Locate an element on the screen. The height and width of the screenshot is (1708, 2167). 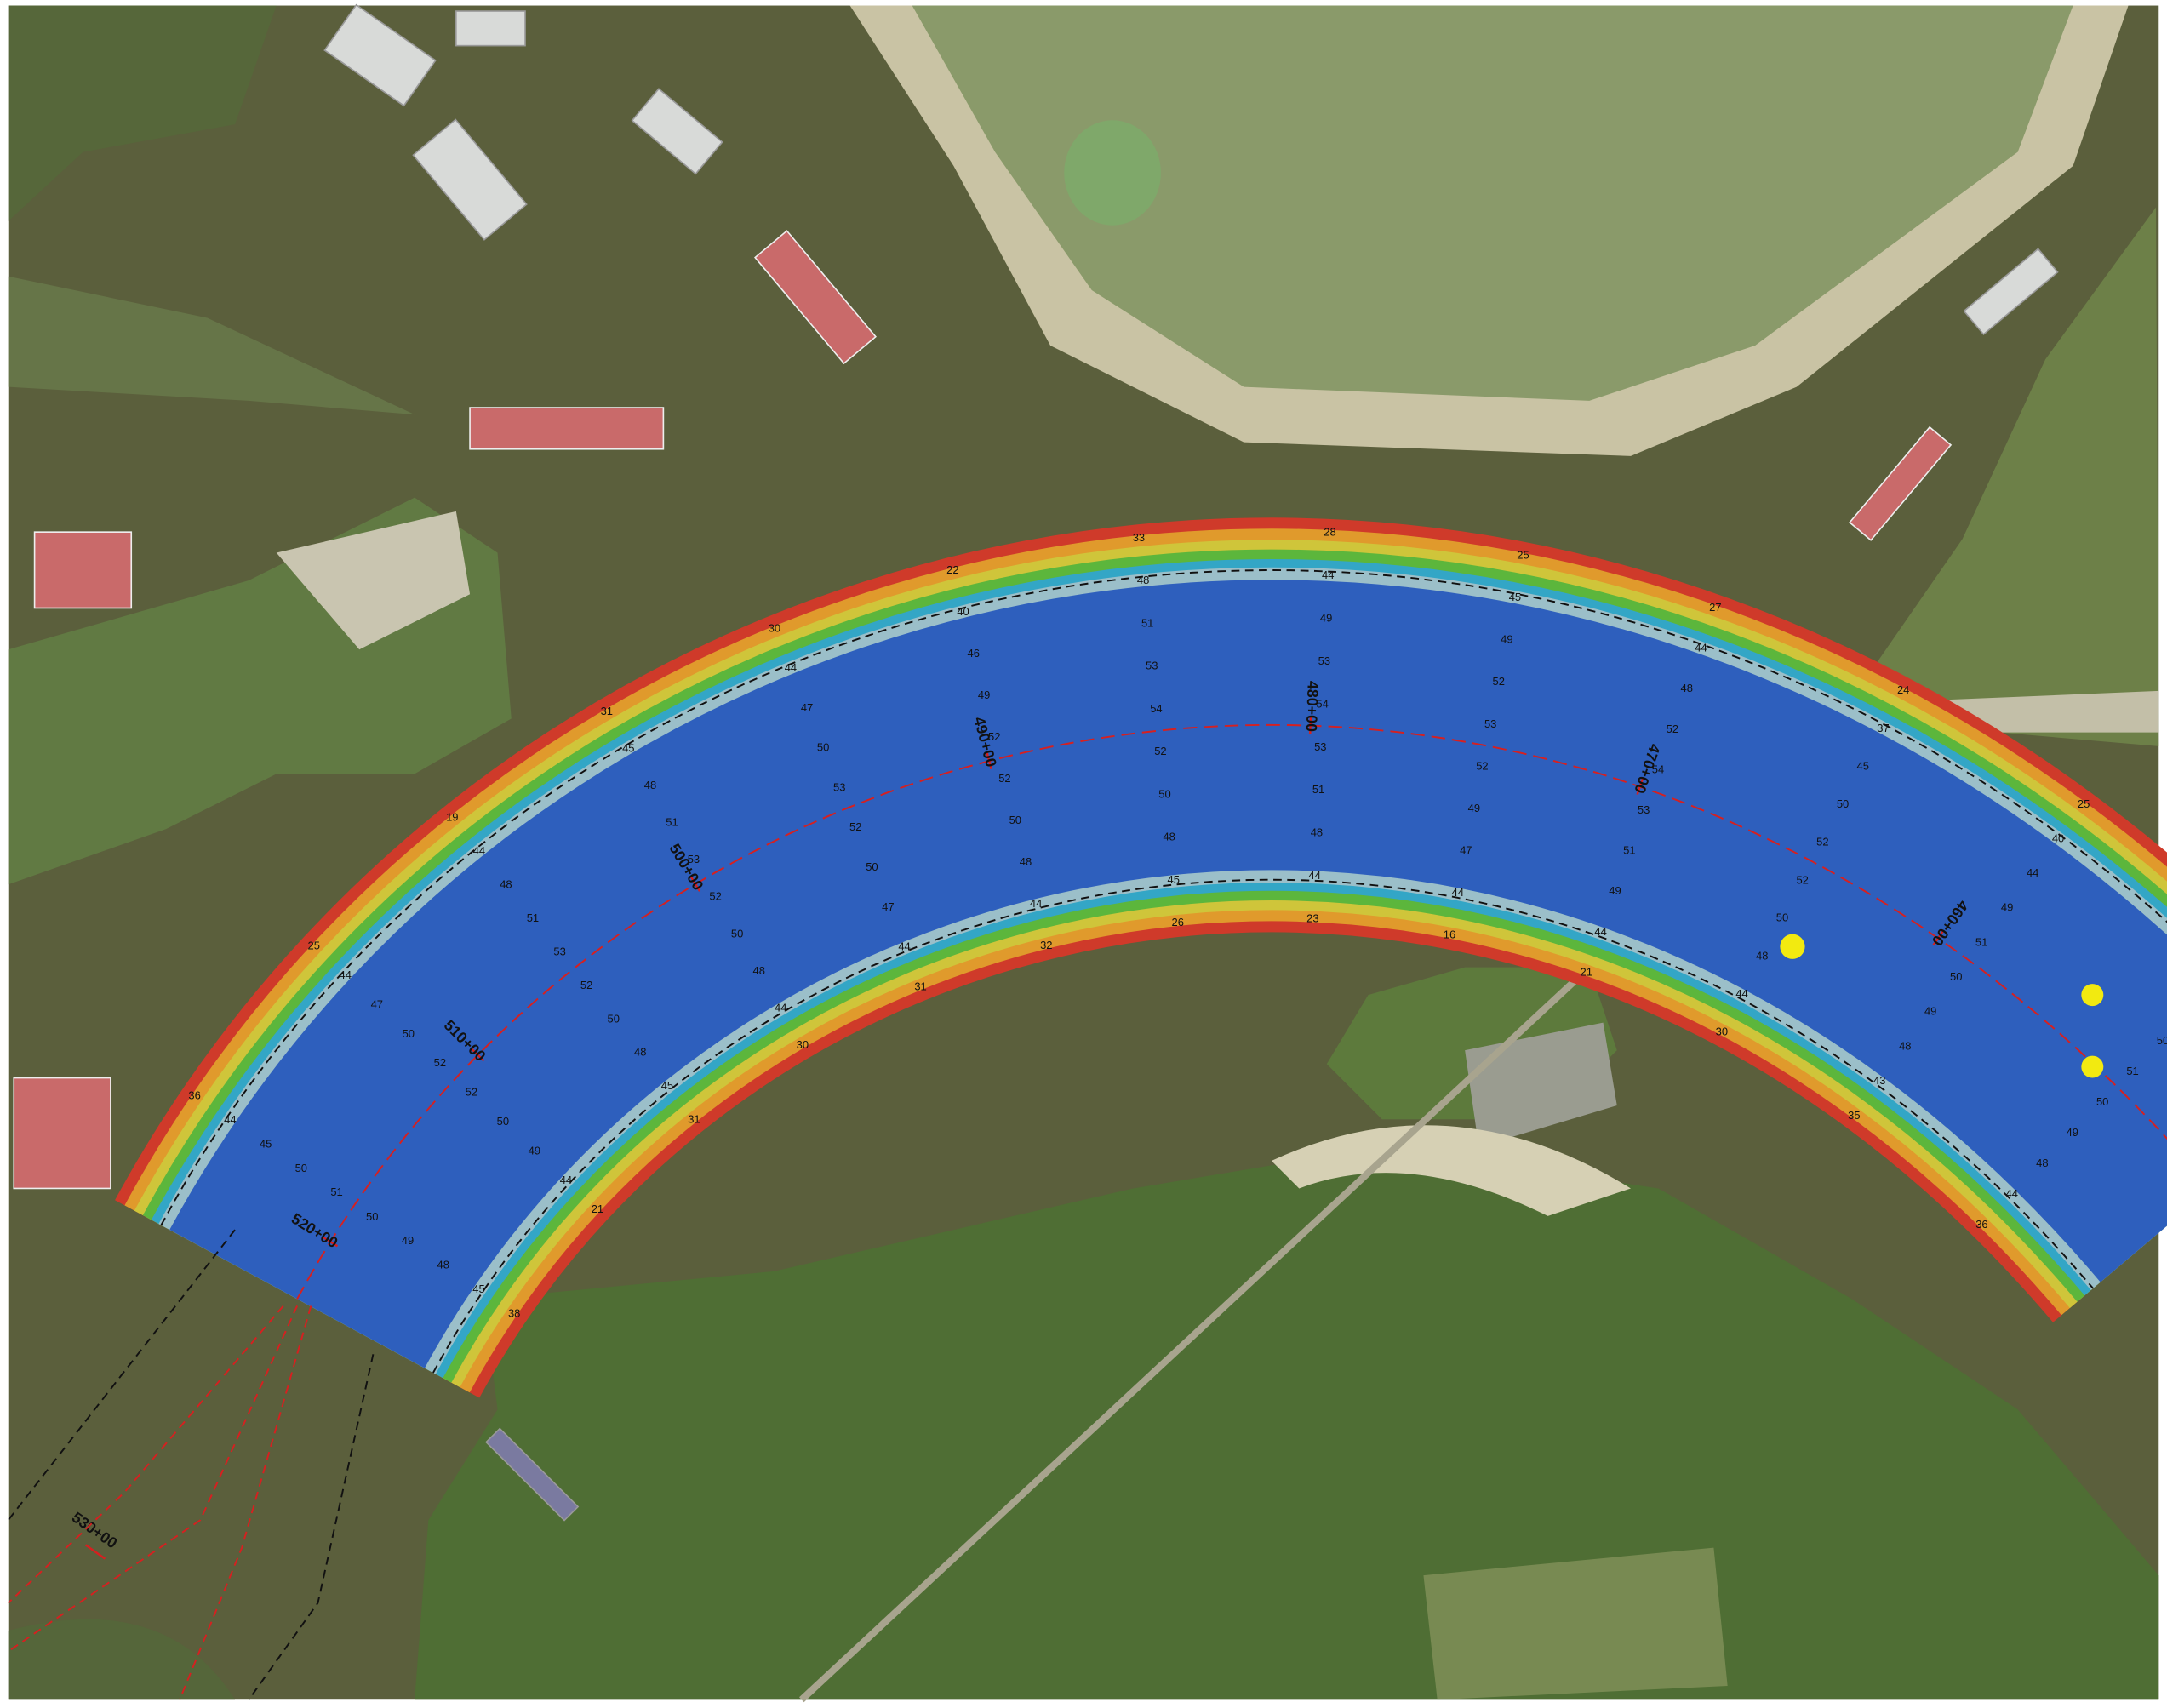
sounding: 38 is located at coordinates (514, 1313).